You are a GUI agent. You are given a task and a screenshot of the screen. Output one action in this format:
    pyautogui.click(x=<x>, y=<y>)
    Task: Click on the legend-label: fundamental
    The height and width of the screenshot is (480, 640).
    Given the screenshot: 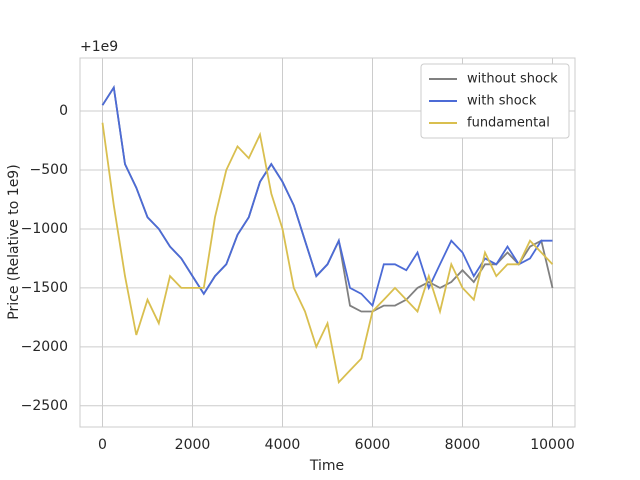 What is the action you would take?
    pyautogui.click(x=508, y=123)
    